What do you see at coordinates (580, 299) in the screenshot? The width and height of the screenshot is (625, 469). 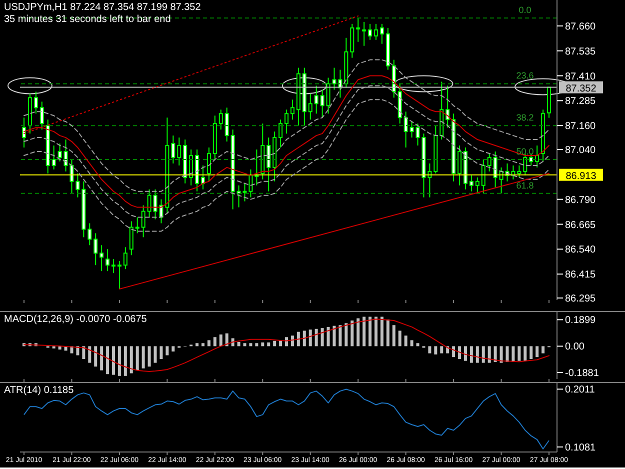 I see `y-tick-label: 86.295` at bounding box center [580, 299].